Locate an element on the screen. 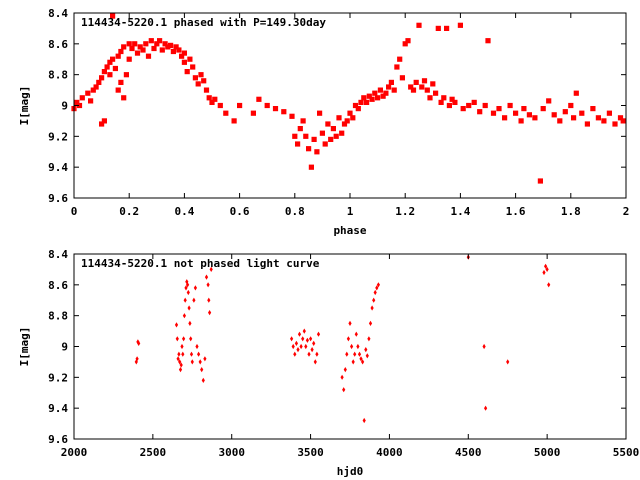 This screenshot has width=640, height=480. x-tick-label: 4500 is located at coordinates (468, 452).